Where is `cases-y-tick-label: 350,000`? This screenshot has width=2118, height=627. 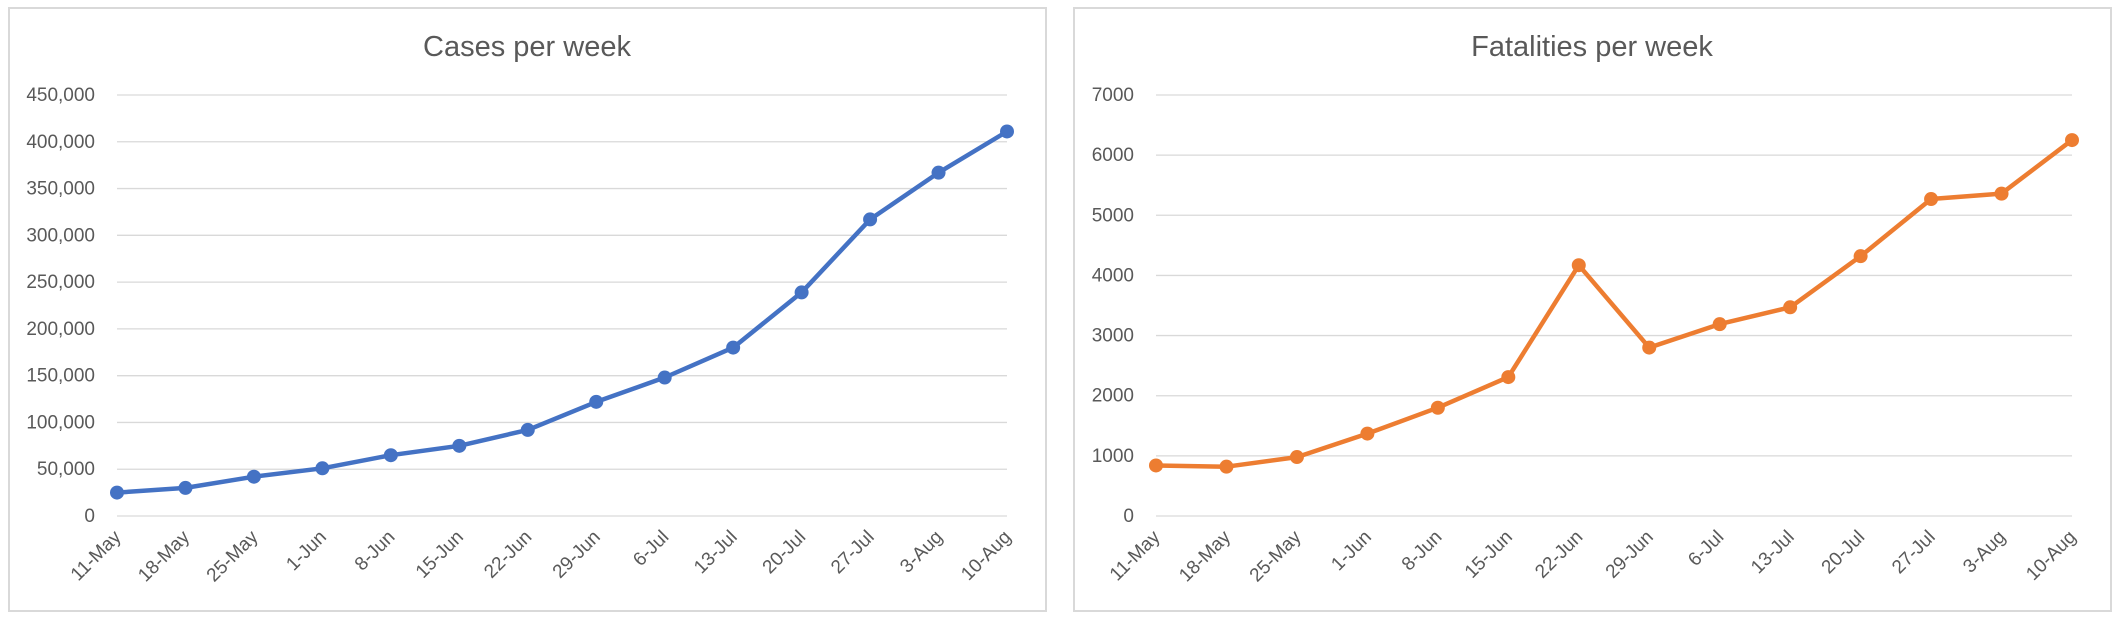
cases-y-tick-label: 350,000 is located at coordinates (60, 189).